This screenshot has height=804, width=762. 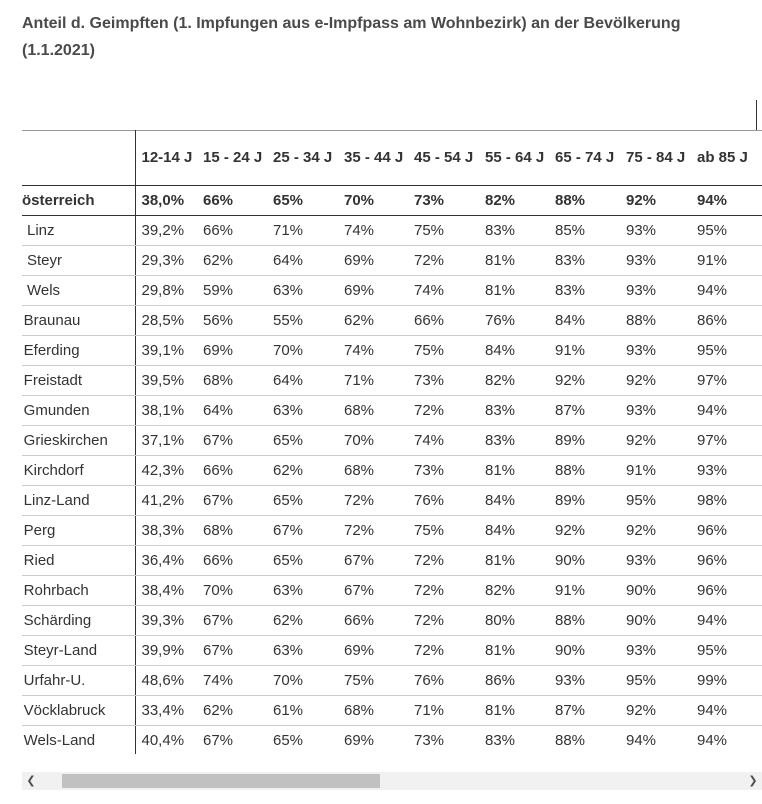 What do you see at coordinates (392, 781) in the screenshot?
I see `horizontal-scrollbar: ❮ ❯` at bounding box center [392, 781].